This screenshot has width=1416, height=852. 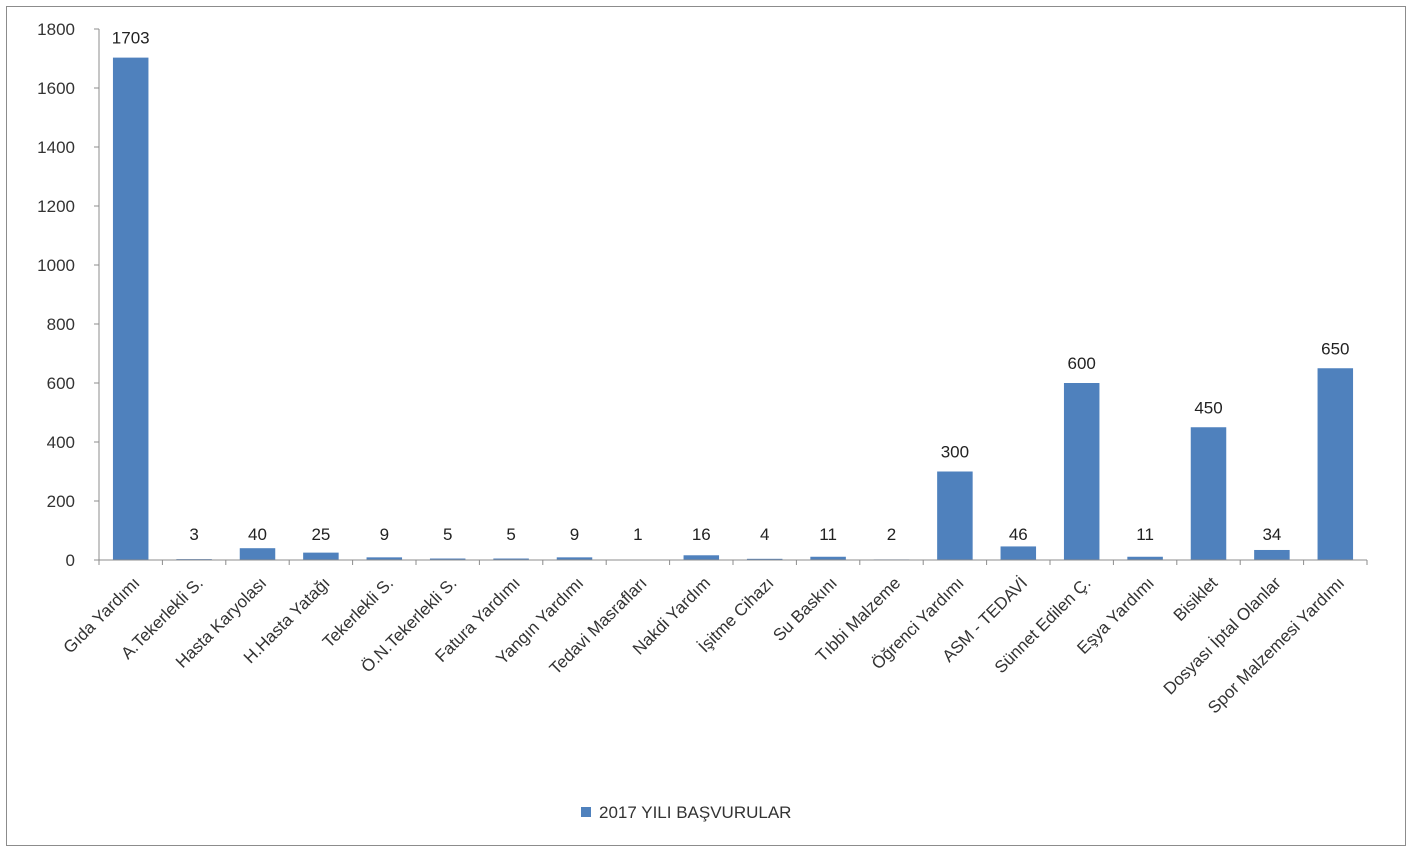 What do you see at coordinates (701, 534) in the screenshot?
I see `data-label: 16` at bounding box center [701, 534].